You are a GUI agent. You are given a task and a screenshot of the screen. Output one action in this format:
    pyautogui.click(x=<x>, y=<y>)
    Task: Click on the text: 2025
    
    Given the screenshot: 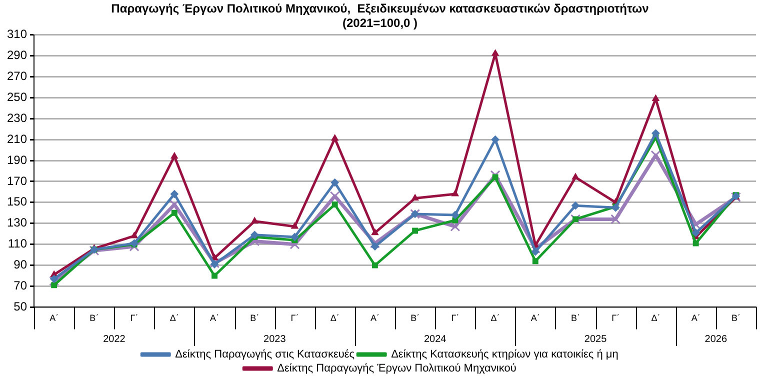 What is the action you would take?
    pyautogui.click(x=596, y=339)
    